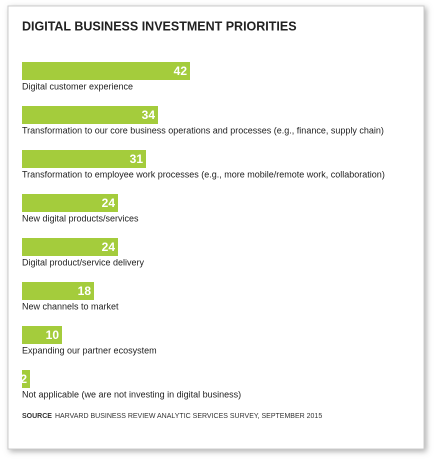 Image resolution: width=438 pixels, height=466 pixels. Describe the element at coordinates (149, 115) in the screenshot. I see `value-label: 34` at that location.